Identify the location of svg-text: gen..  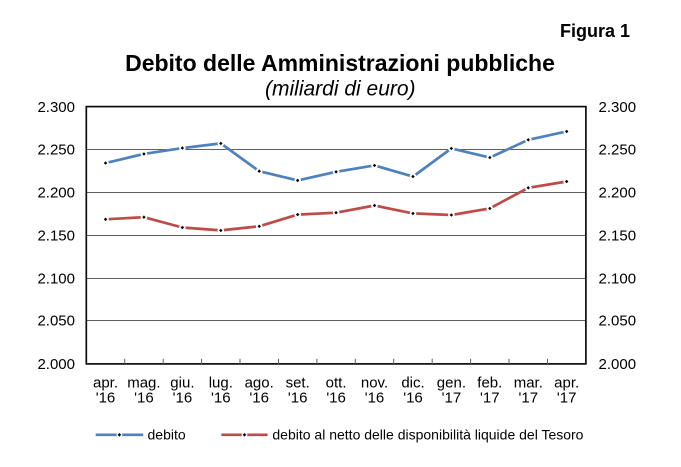
(451, 382).